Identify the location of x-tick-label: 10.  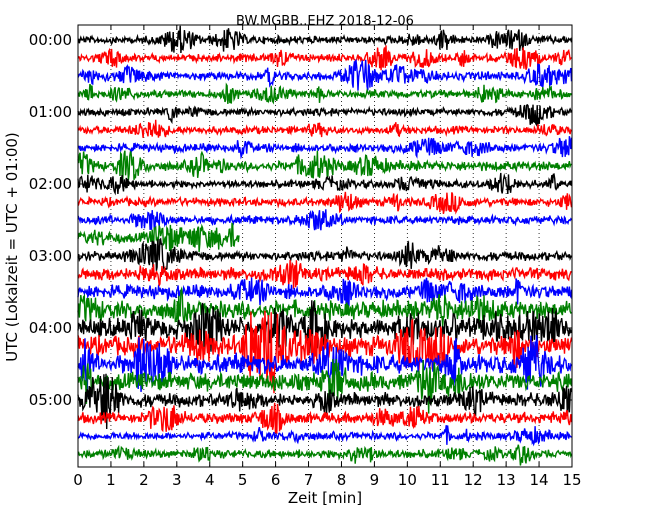
(407, 480).